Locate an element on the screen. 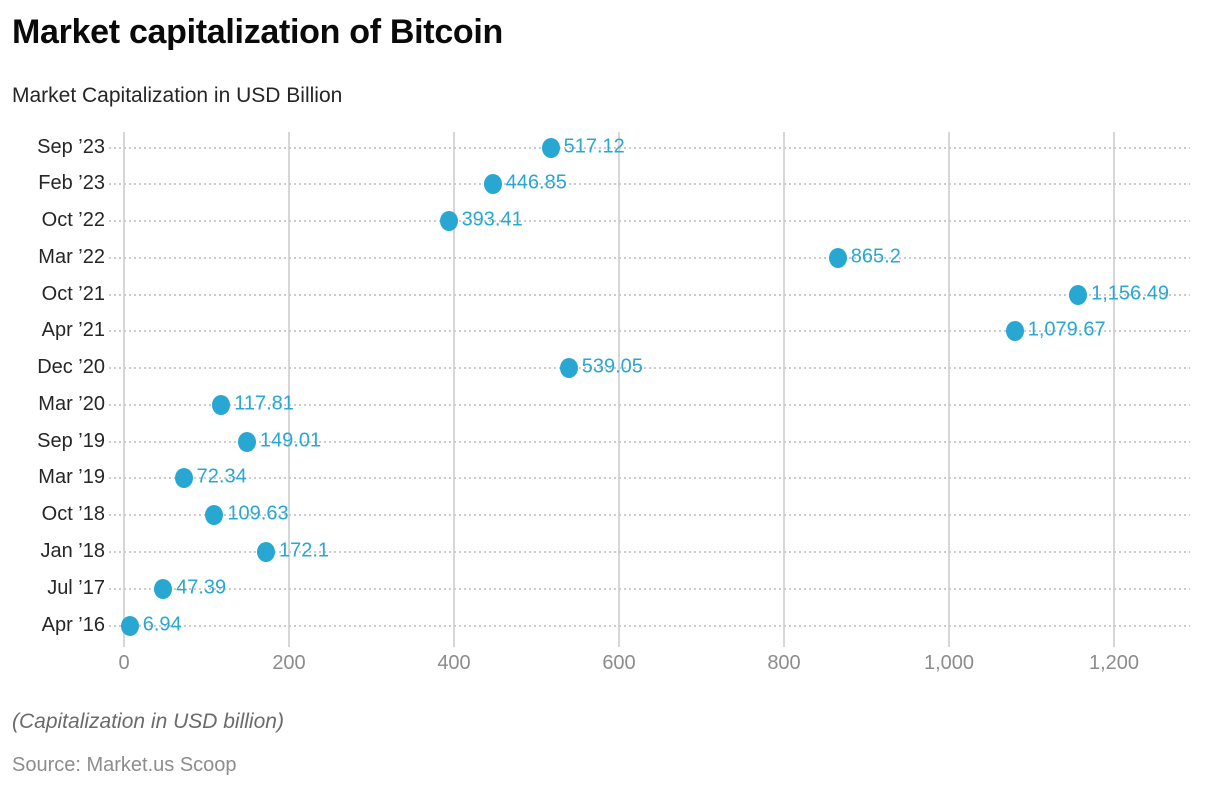 Image resolution: width=1220 pixels, height=792 pixels. value-label: 539.05 is located at coordinates (612, 366).